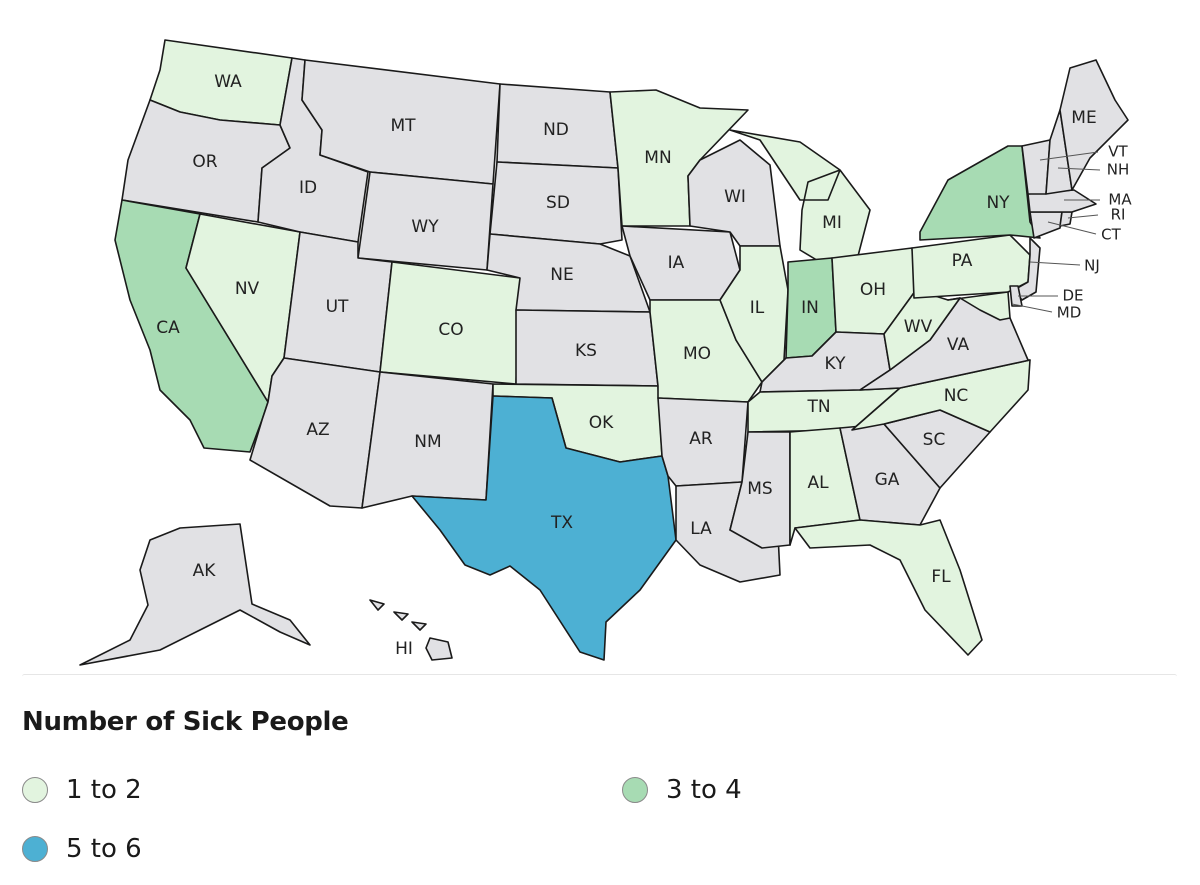  What do you see at coordinates (836, 364) in the screenshot?
I see `label-ky: KY` at bounding box center [836, 364].